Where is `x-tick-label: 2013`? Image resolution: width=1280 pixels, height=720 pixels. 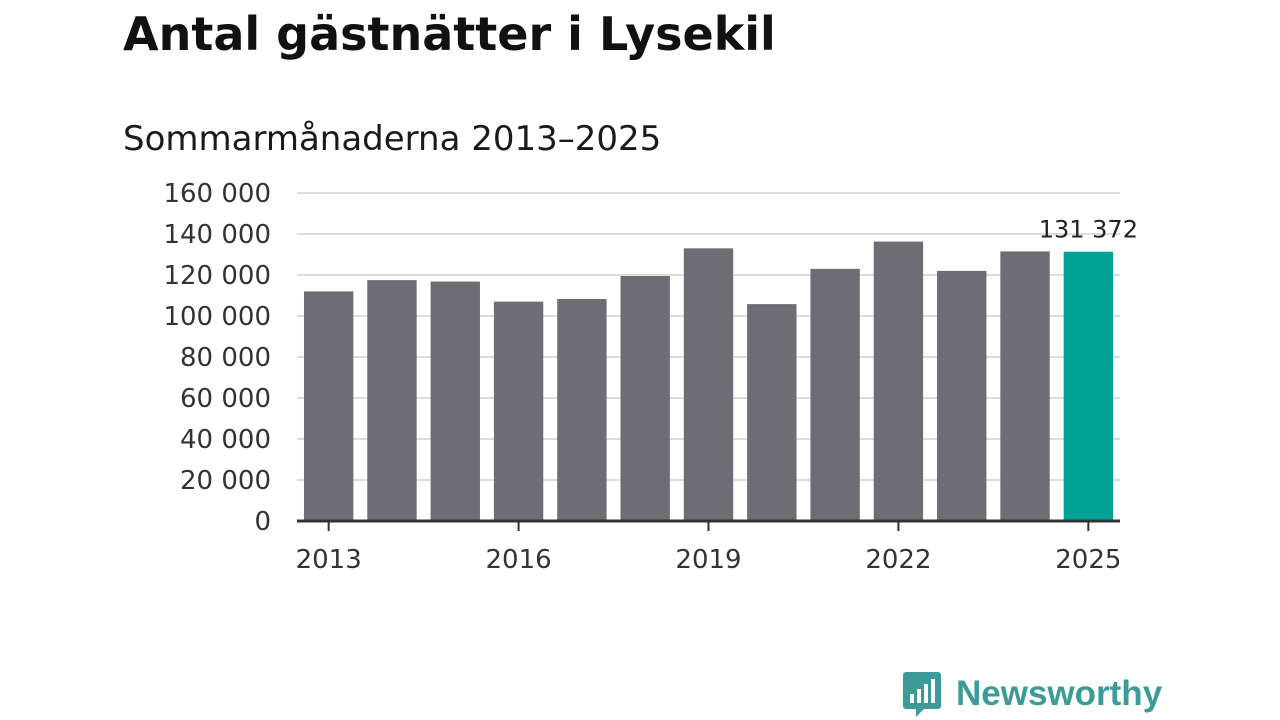 x-tick-label: 2013 is located at coordinates (329, 560).